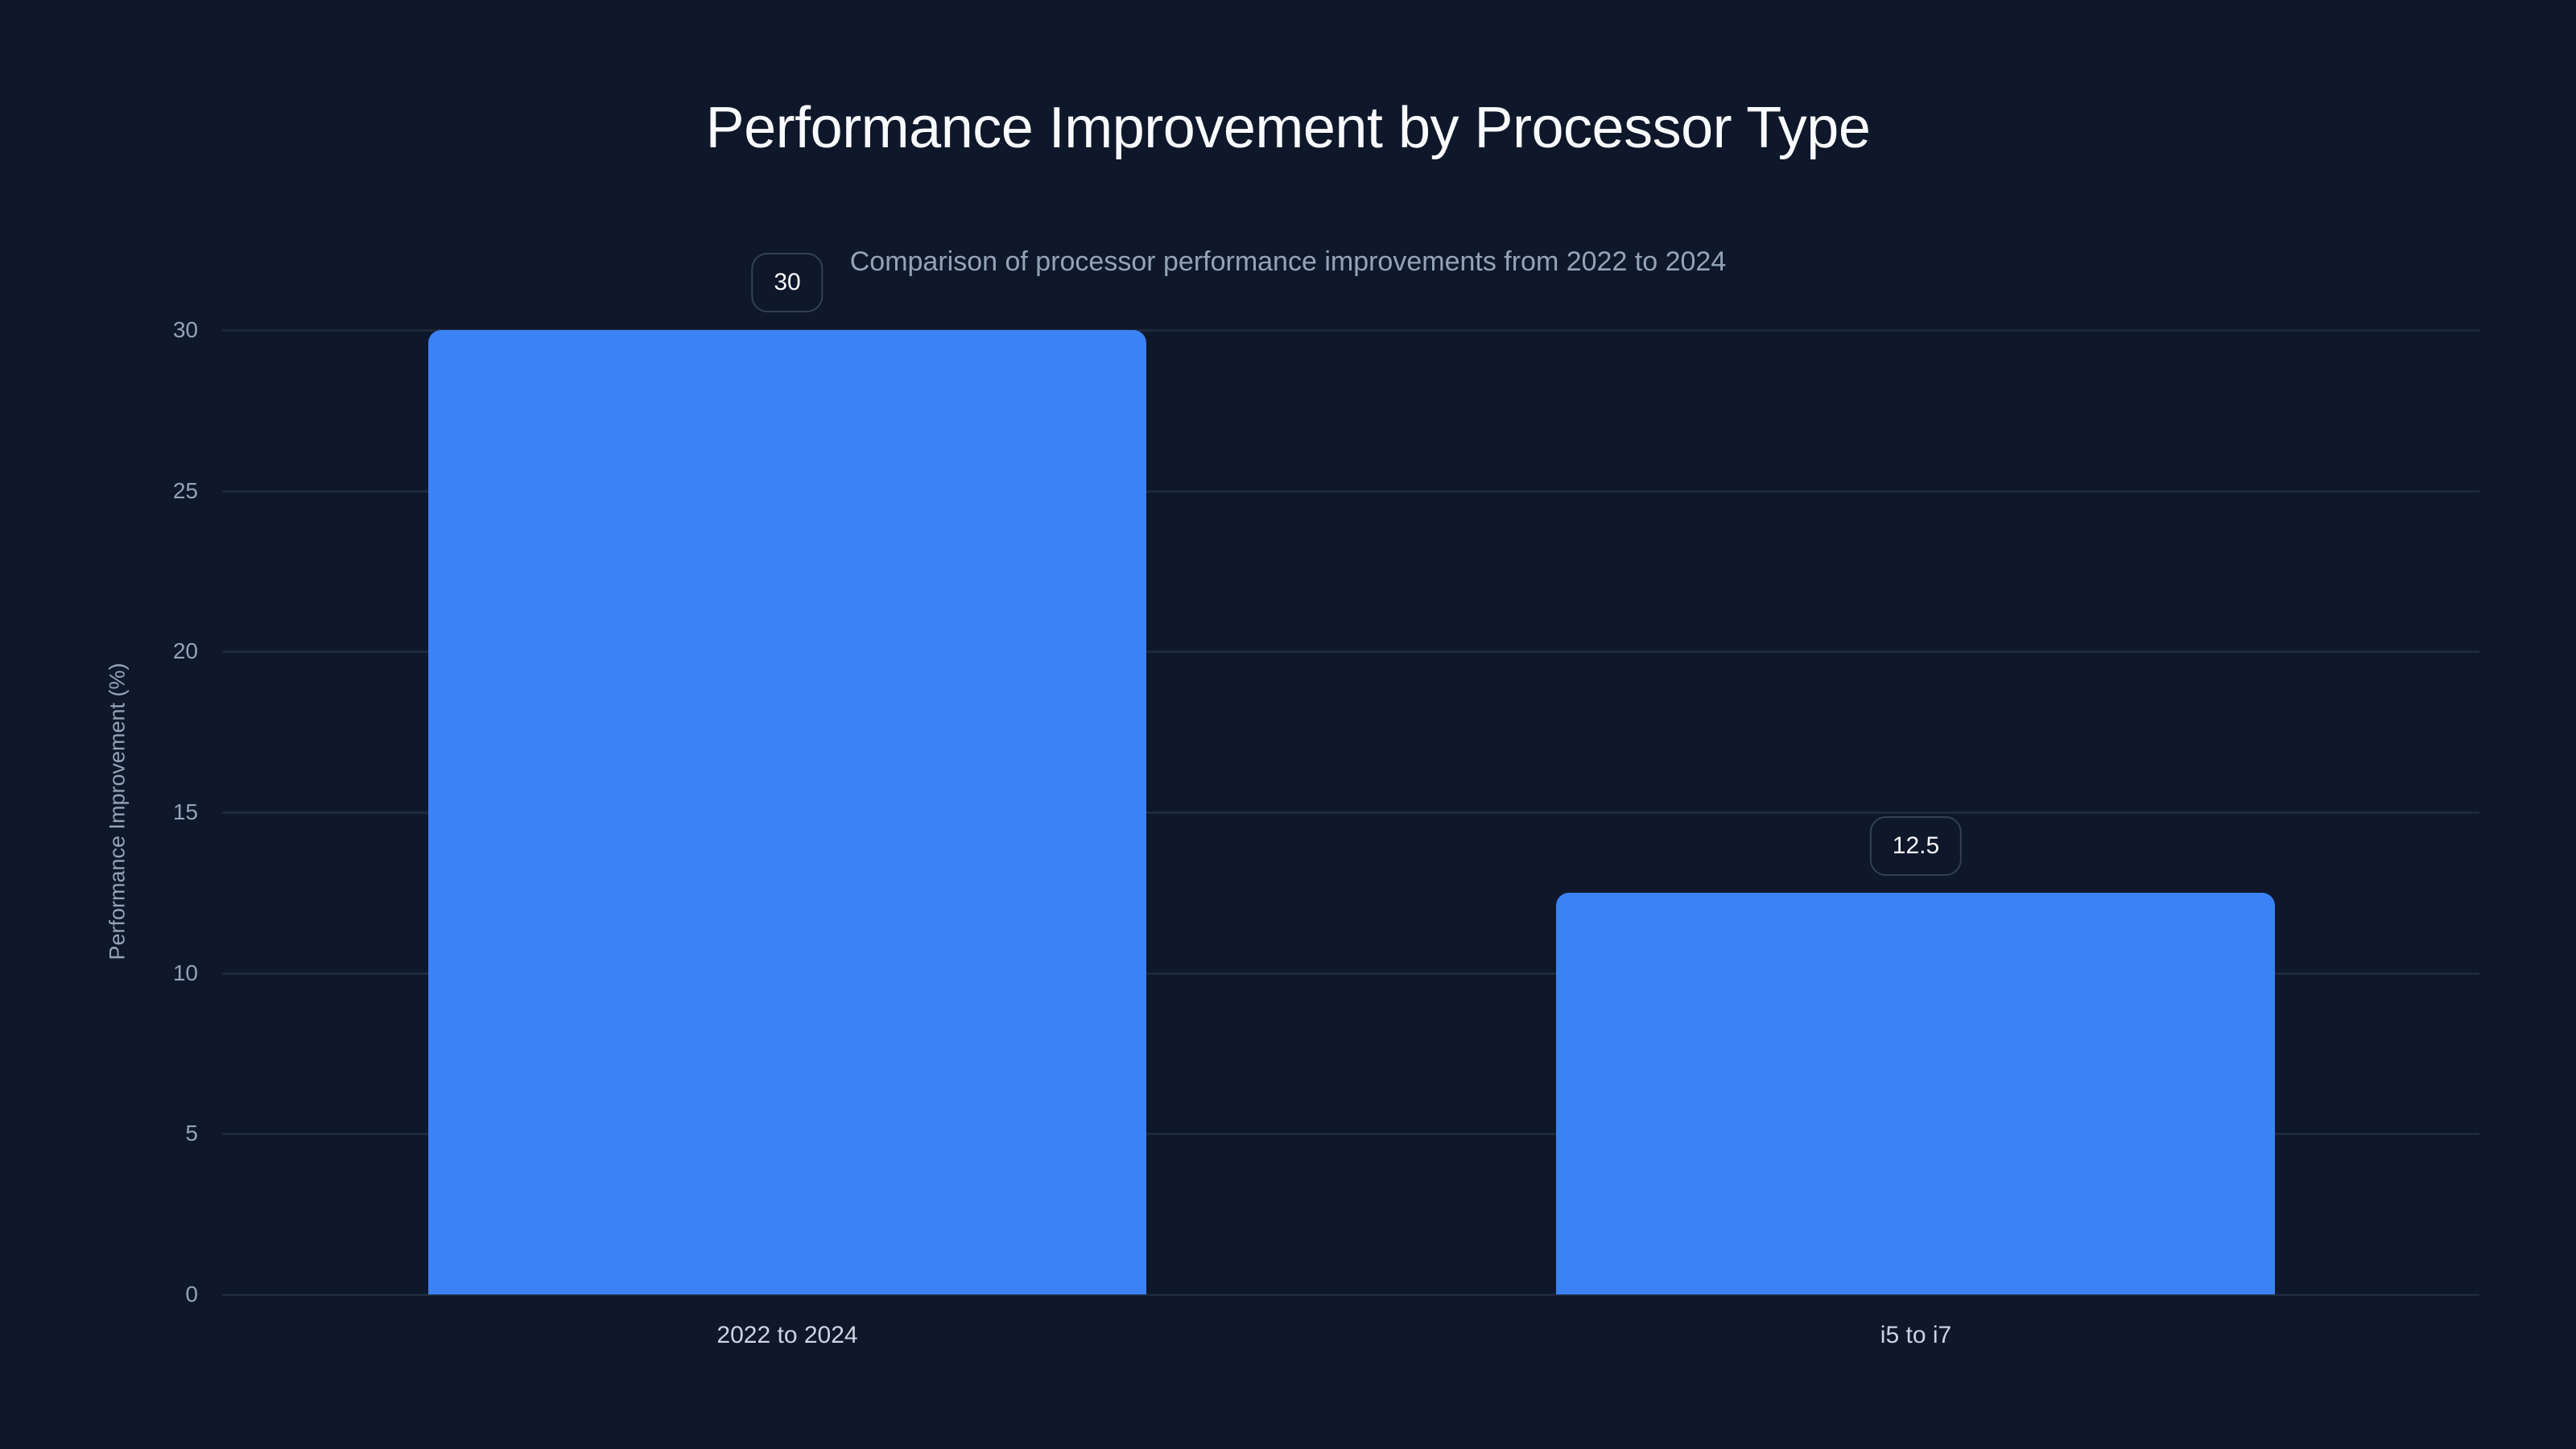  Describe the element at coordinates (787, 1335) in the screenshot. I see `x-tick-2022-to-2024: 2022 to 2024` at that location.